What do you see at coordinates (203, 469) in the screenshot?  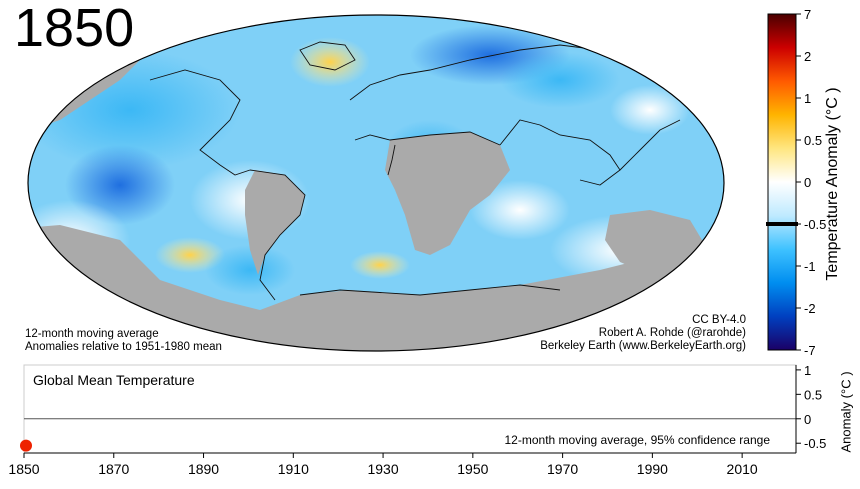 I see `x-tick-label: 1890` at bounding box center [203, 469].